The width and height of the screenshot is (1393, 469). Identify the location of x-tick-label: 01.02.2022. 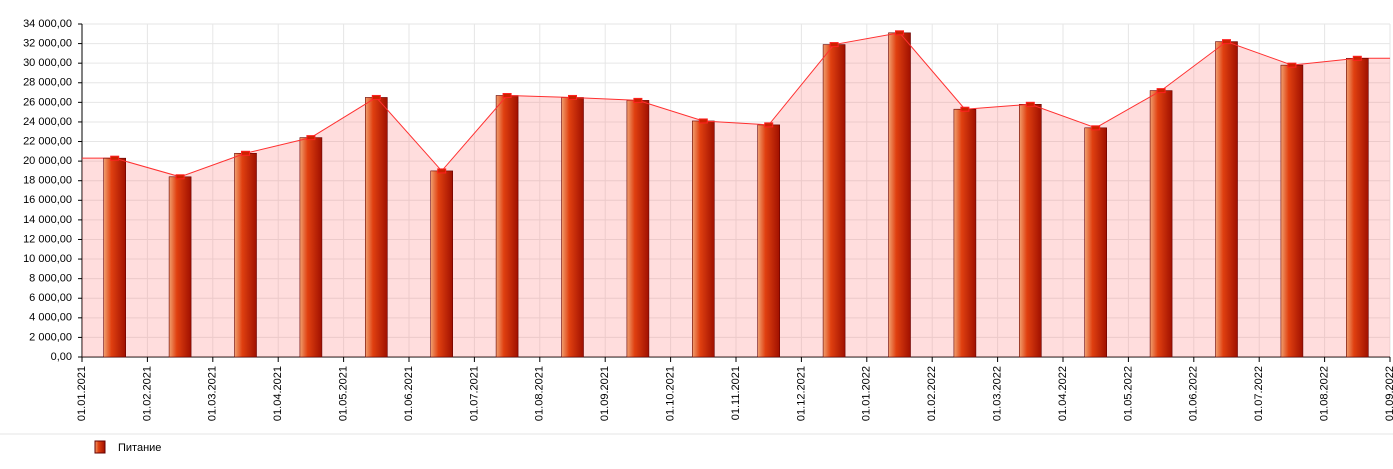
(932, 393).